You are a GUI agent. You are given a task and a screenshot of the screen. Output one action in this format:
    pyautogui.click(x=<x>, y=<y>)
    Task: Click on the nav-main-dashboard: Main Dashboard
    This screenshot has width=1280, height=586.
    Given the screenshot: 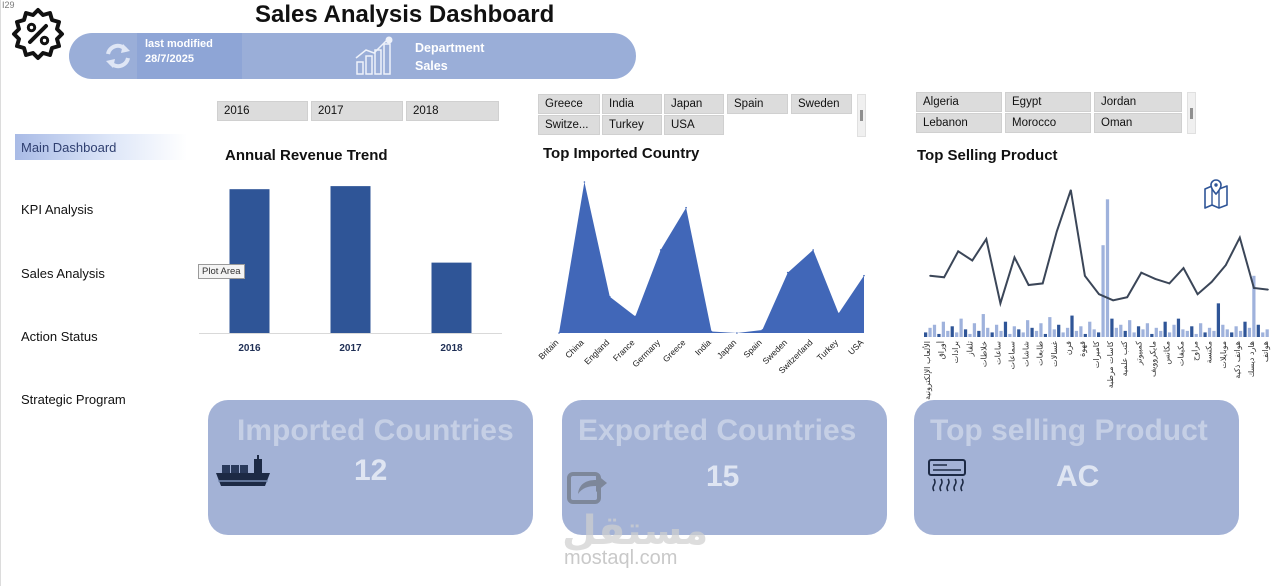 What is the action you would take?
    pyautogui.click(x=101, y=147)
    